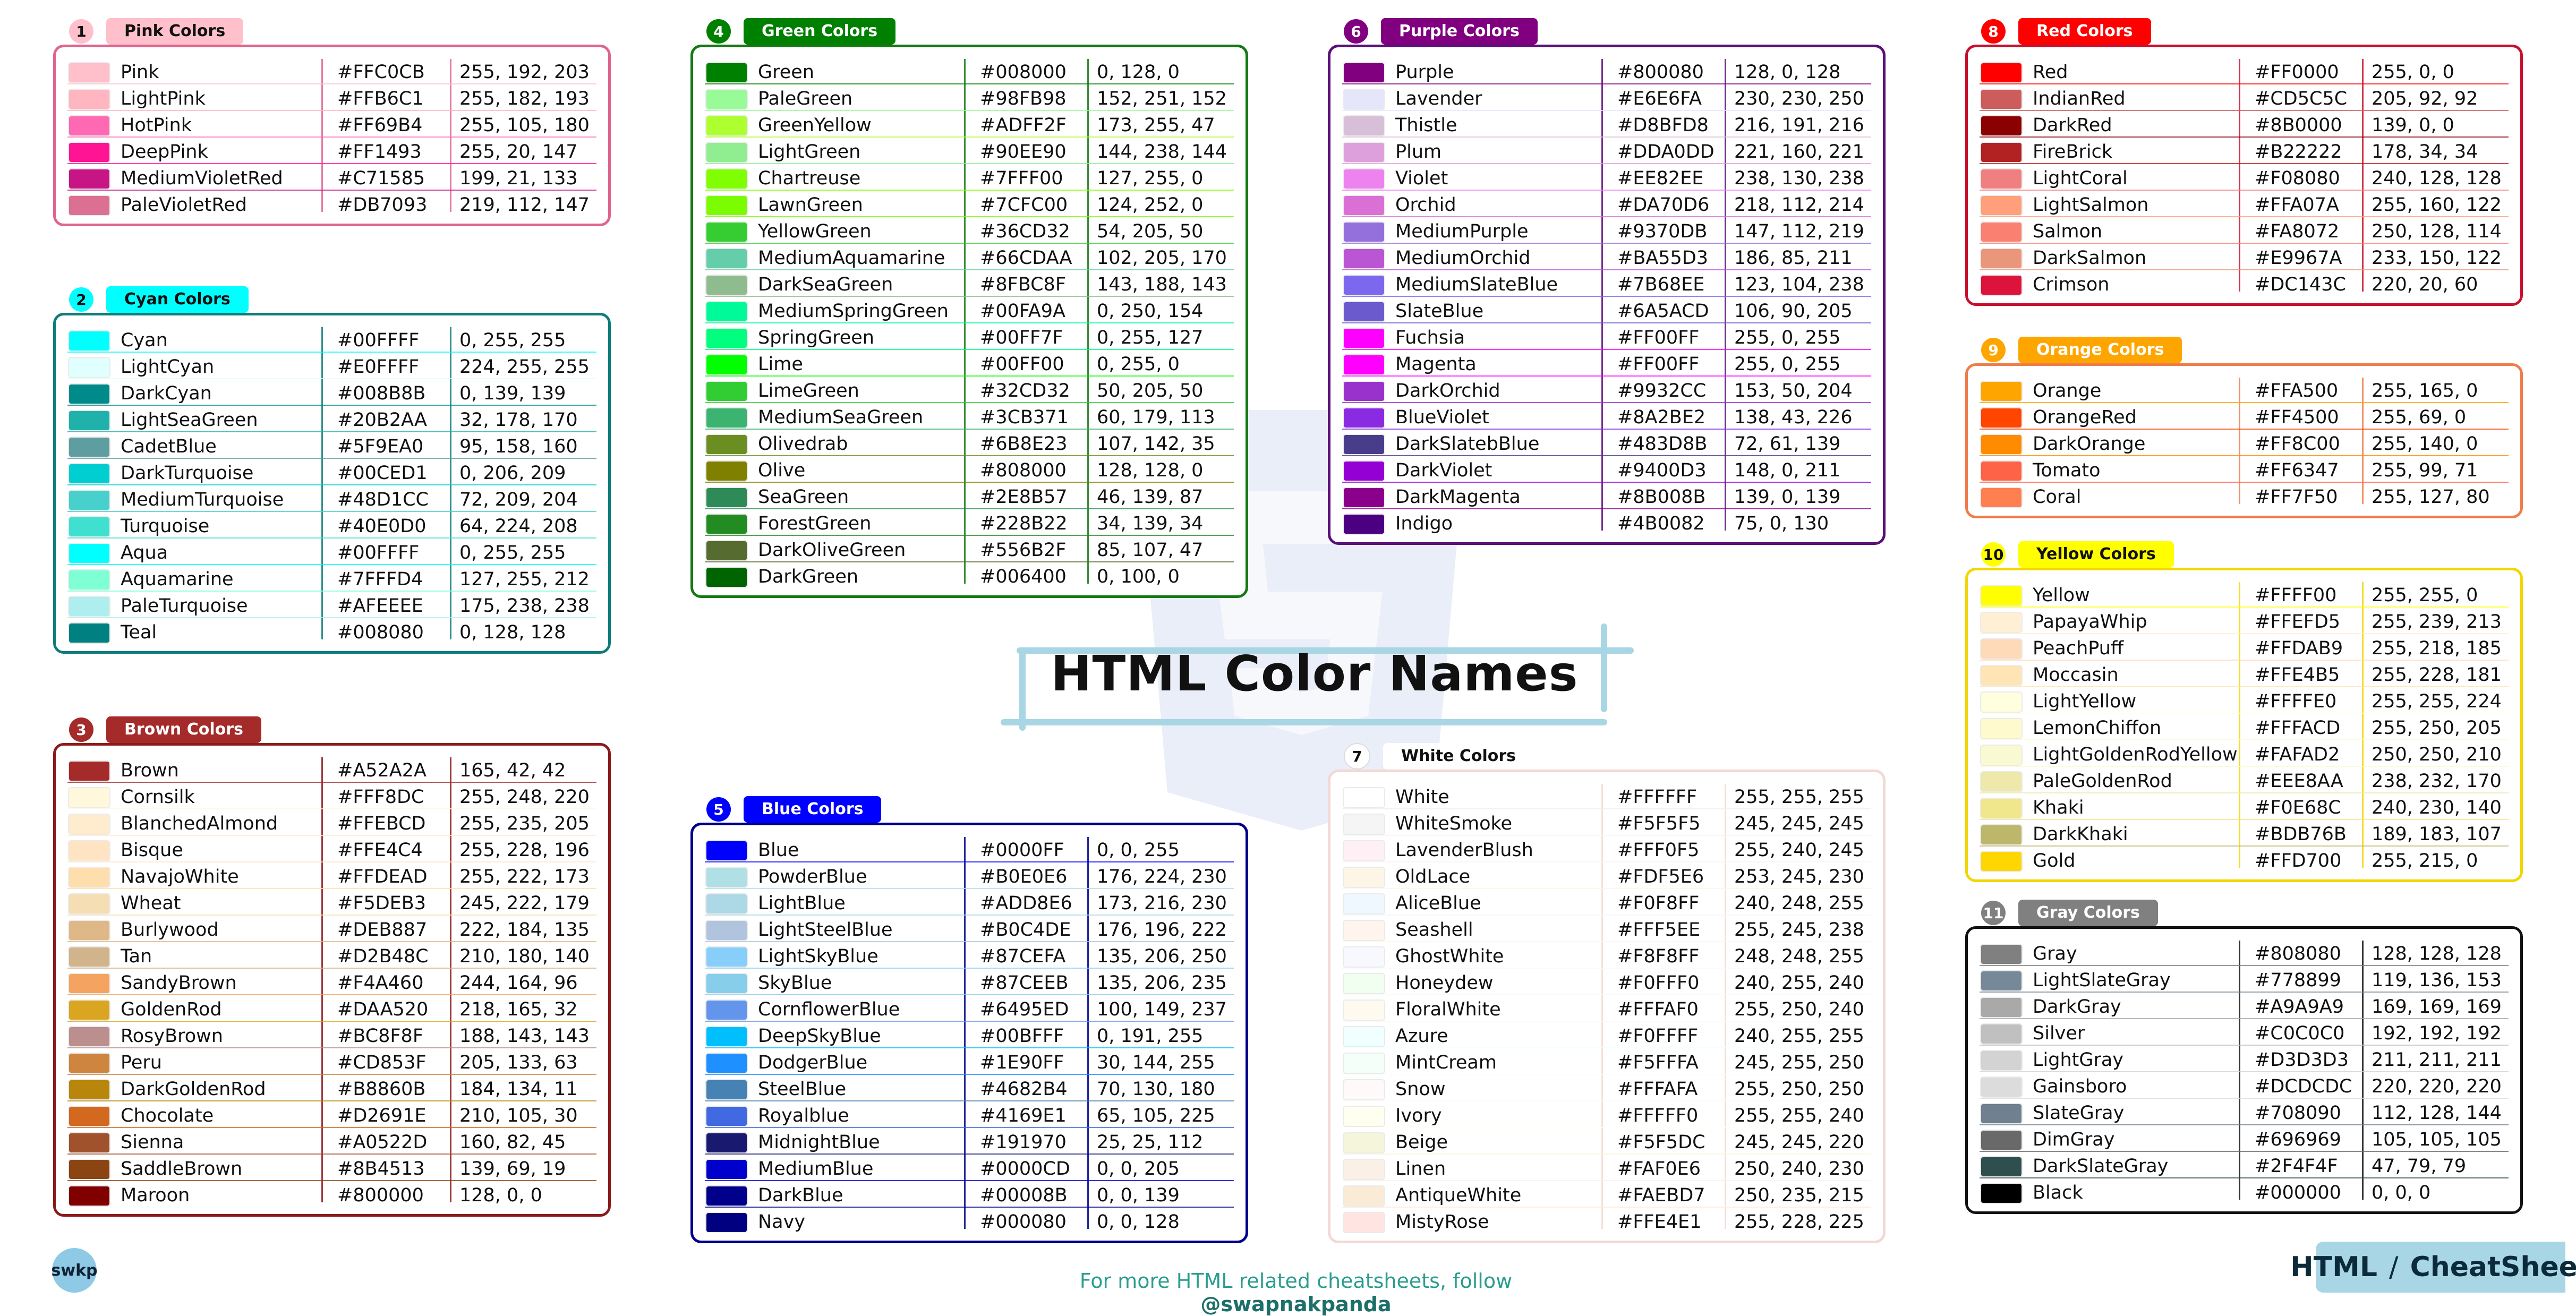 Image resolution: width=2576 pixels, height=1316 pixels. Describe the element at coordinates (1799, 824) in the screenshot. I see `color-rgb: 245, 245, 245` at that location.